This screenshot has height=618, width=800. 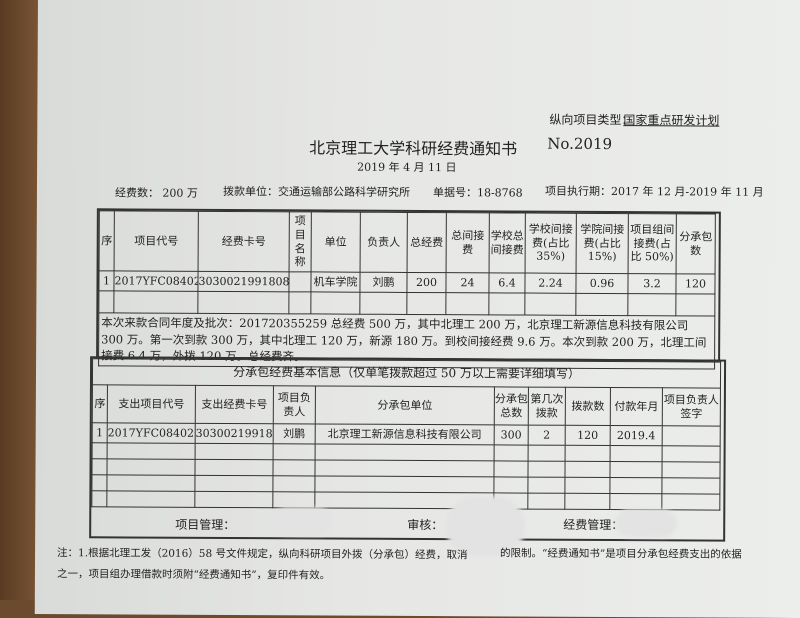 I want to click on table-cell: 北京理工新源信息科技有限公司, so click(x=405, y=434).